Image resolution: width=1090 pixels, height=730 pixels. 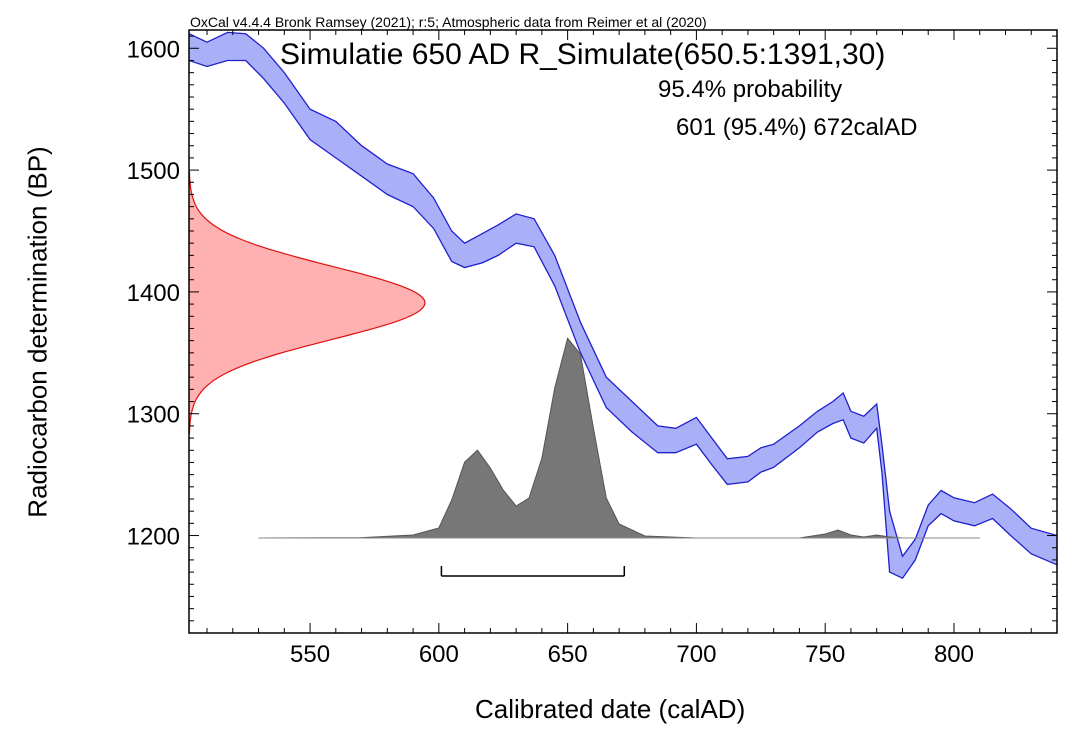 What do you see at coordinates (153, 415) in the screenshot?
I see `y-tick-label: 1300` at bounding box center [153, 415].